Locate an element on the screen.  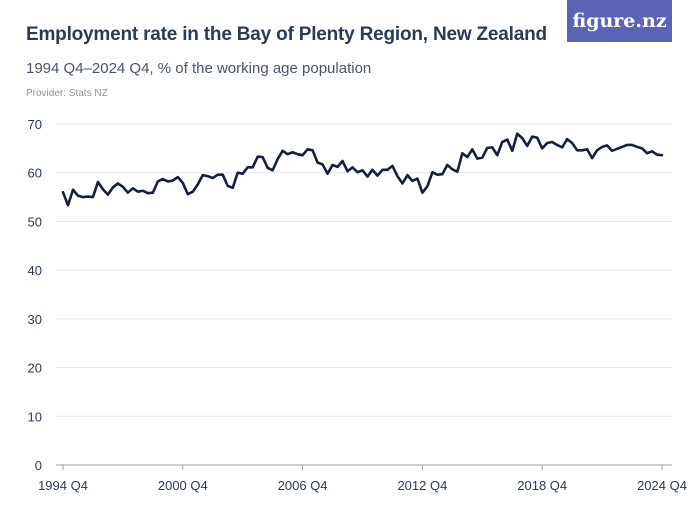
y-tick-label: 40 is located at coordinates (35, 270).